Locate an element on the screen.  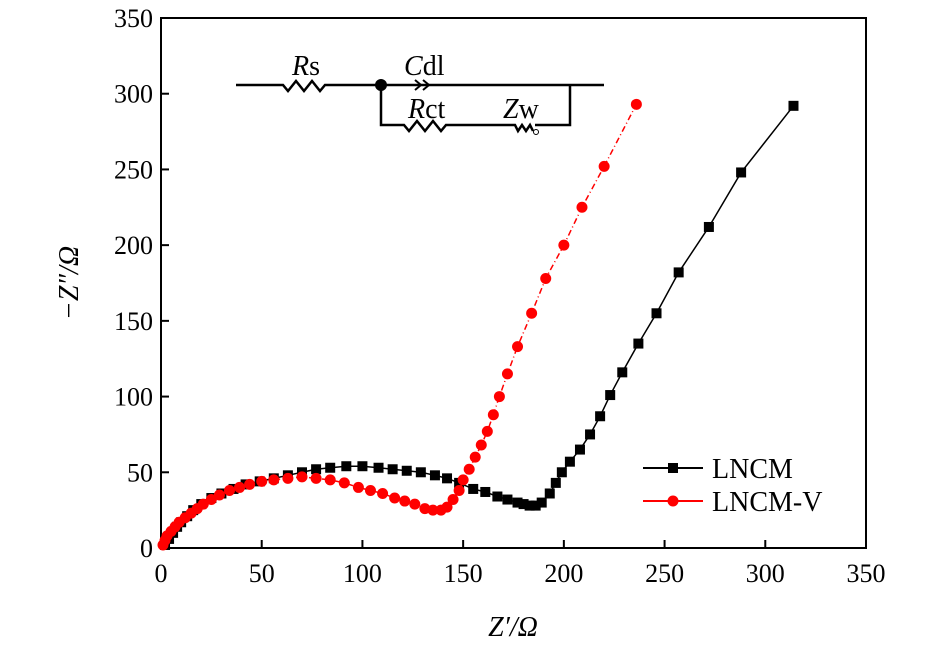
y-tick-label: 150 is located at coordinates (133, 321).